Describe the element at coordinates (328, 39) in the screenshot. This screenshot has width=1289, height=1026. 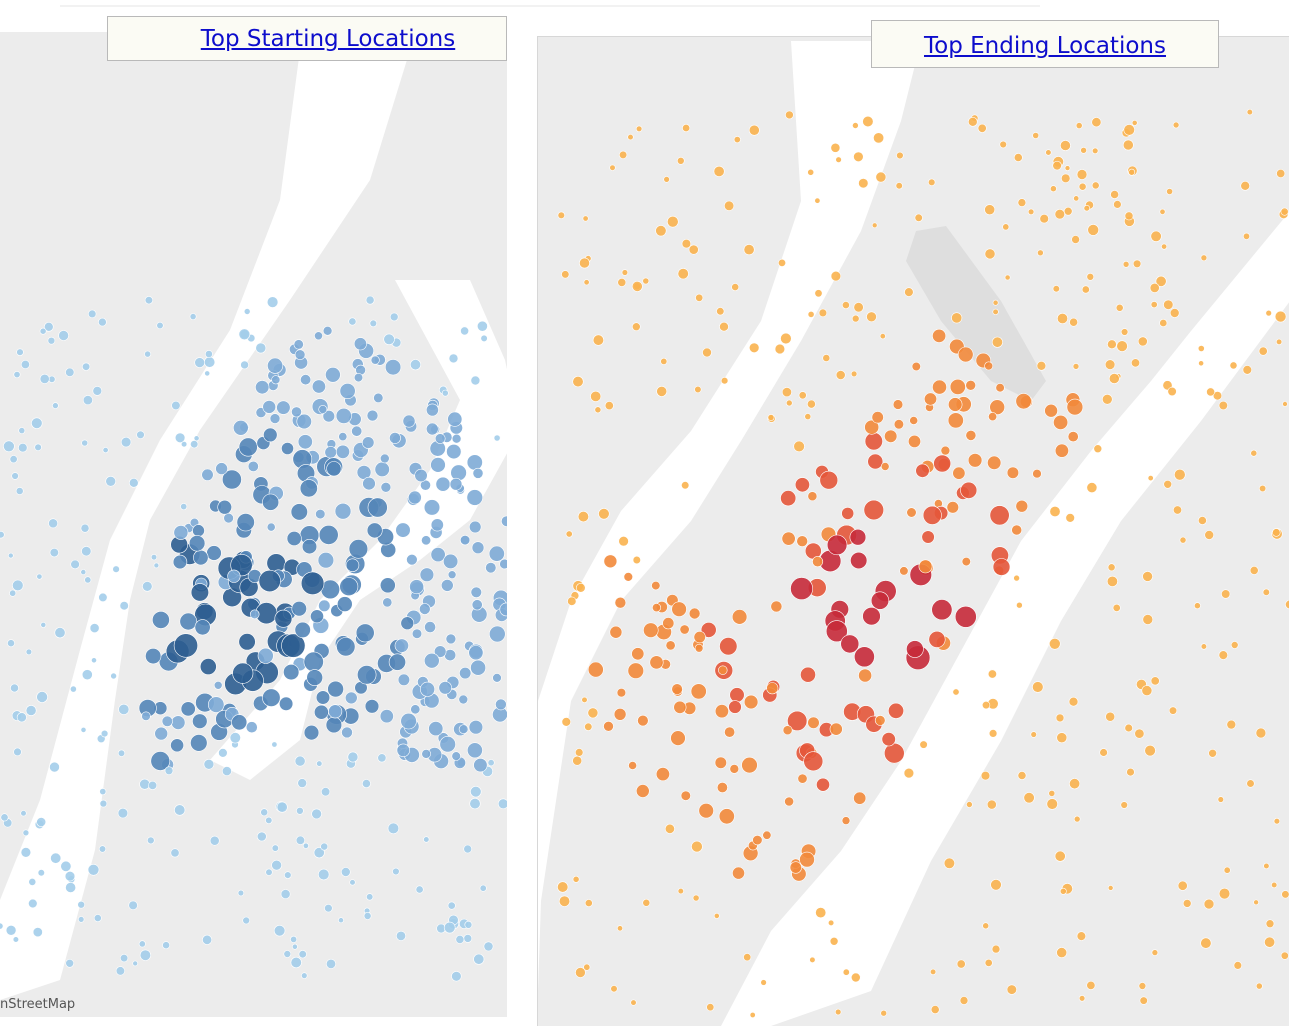
I see `start-title-link: Top Starting Locations` at that location.